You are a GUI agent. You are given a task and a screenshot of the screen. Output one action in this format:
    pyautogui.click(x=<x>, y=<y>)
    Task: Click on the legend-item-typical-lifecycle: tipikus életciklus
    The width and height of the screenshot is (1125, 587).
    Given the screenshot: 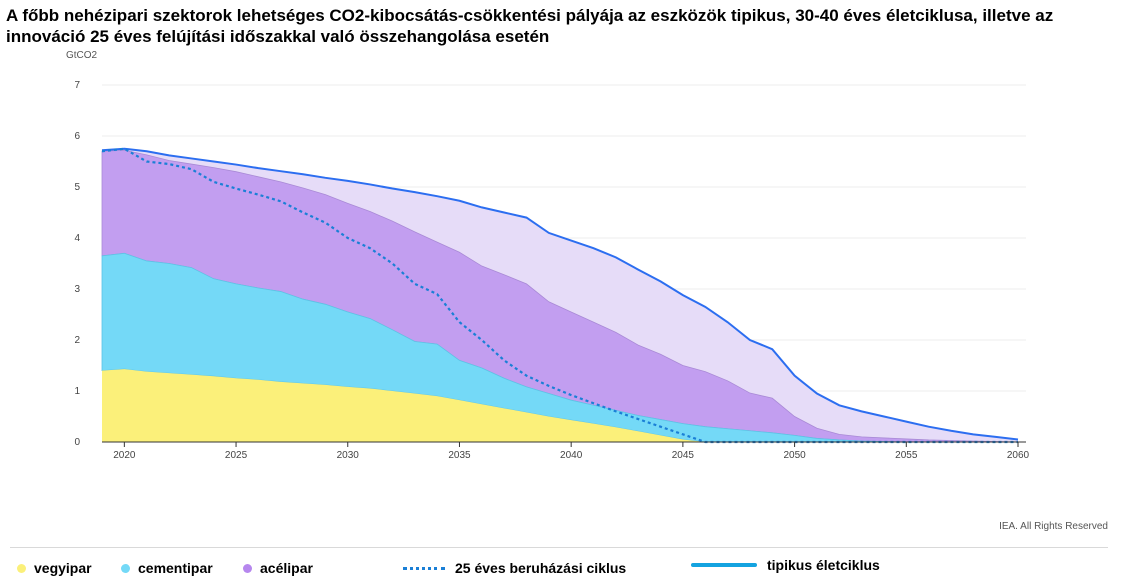 What is the action you would take?
    pyautogui.click(x=785, y=565)
    